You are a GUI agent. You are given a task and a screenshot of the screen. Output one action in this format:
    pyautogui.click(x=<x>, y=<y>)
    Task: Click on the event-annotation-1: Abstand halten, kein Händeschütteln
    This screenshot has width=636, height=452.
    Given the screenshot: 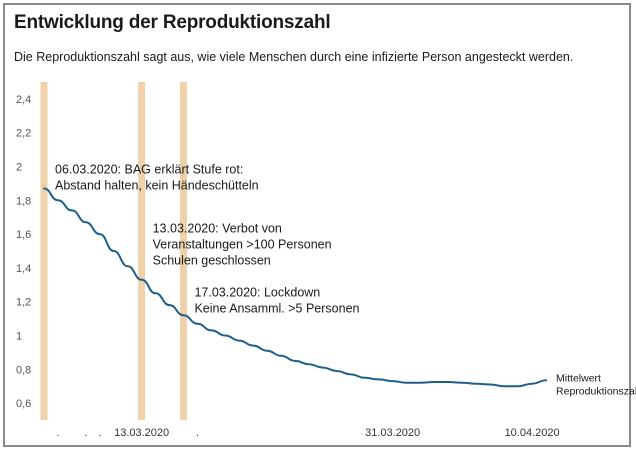 What is the action you would take?
    pyautogui.click(x=157, y=185)
    